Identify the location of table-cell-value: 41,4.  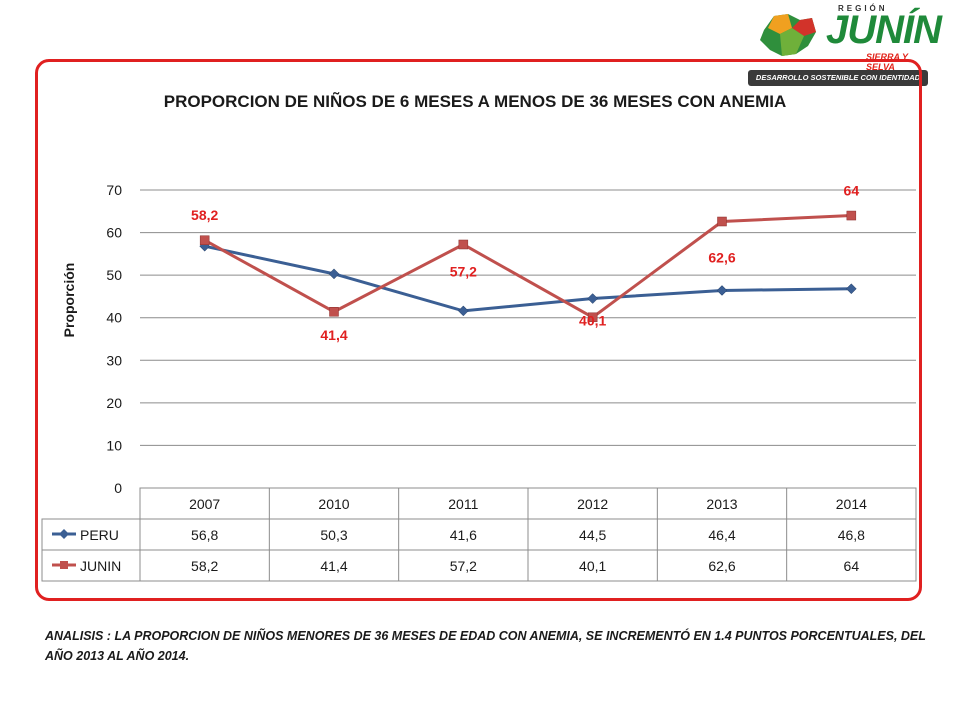
(333, 566).